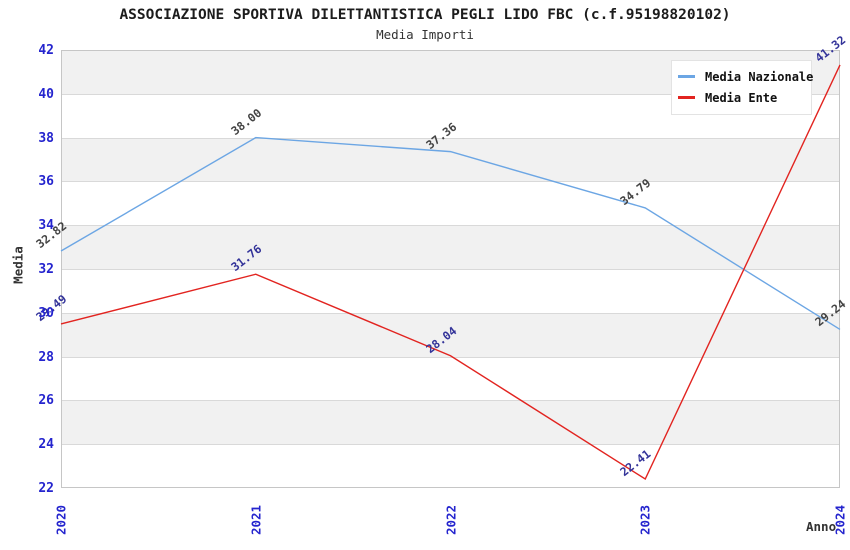 This screenshot has width=850, height=550. I want to click on y-tick-label: 24, so click(46, 445).